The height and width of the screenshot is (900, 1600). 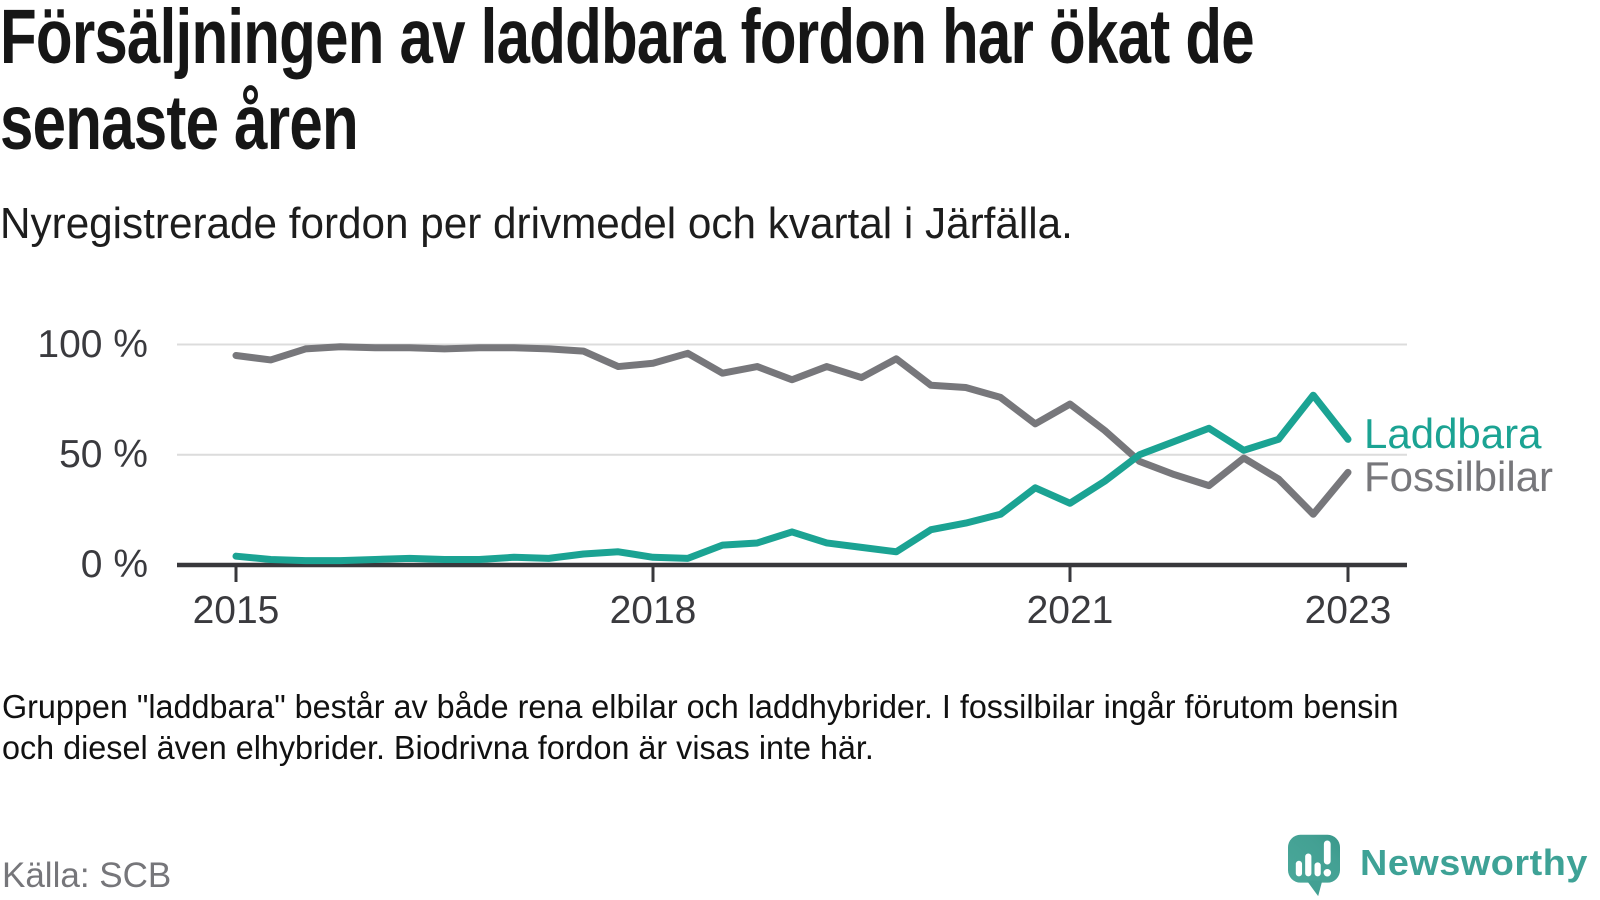 What do you see at coordinates (1327, 873) in the screenshot?
I see `logo-exclamation-dot` at bounding box center [1327, 873].